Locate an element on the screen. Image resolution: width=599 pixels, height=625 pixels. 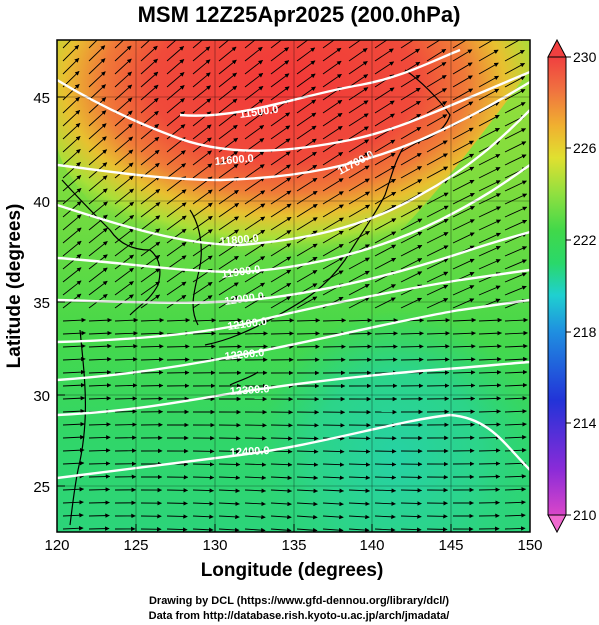
colorbar: 230 226 222 218 214 210 is located at coordinates (572, 286).